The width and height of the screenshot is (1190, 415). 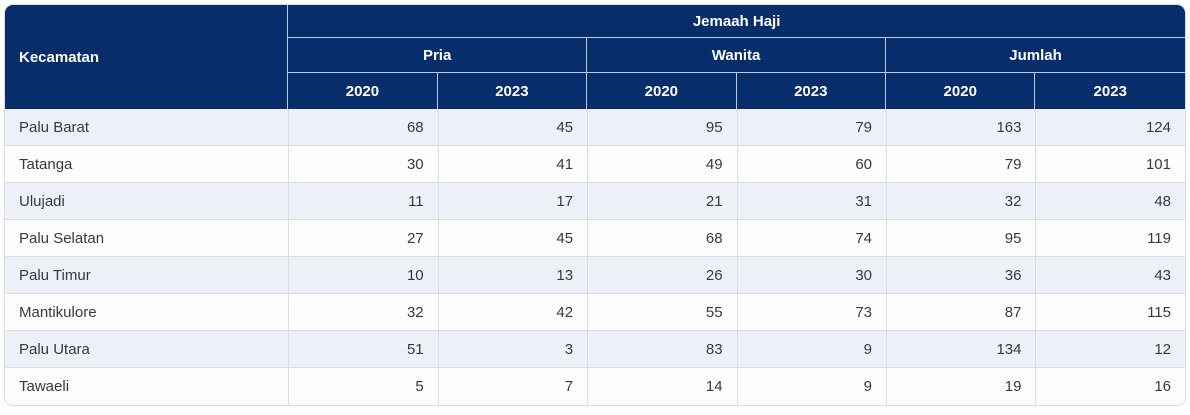 What do you see at coordinates (811, 91) in the screenshot?
I see `column-header-wanita-2023: 2023` at bounding box center [811, 91].